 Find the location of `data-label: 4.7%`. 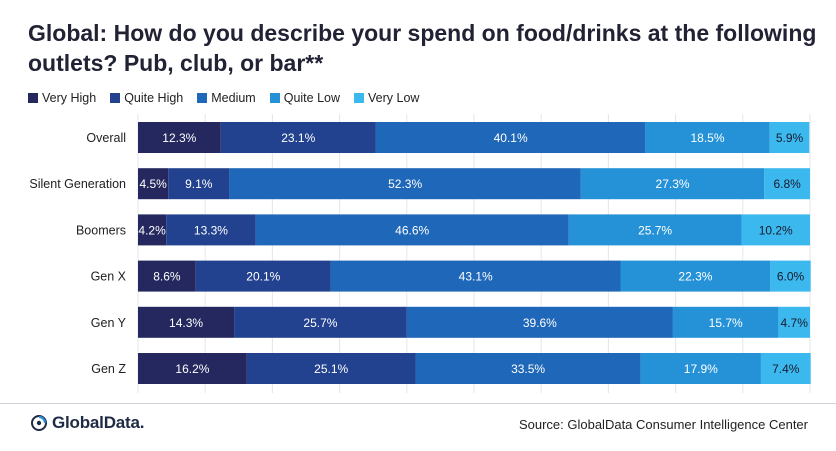

data-label: 4.7% is located at coordinates (795, 323).